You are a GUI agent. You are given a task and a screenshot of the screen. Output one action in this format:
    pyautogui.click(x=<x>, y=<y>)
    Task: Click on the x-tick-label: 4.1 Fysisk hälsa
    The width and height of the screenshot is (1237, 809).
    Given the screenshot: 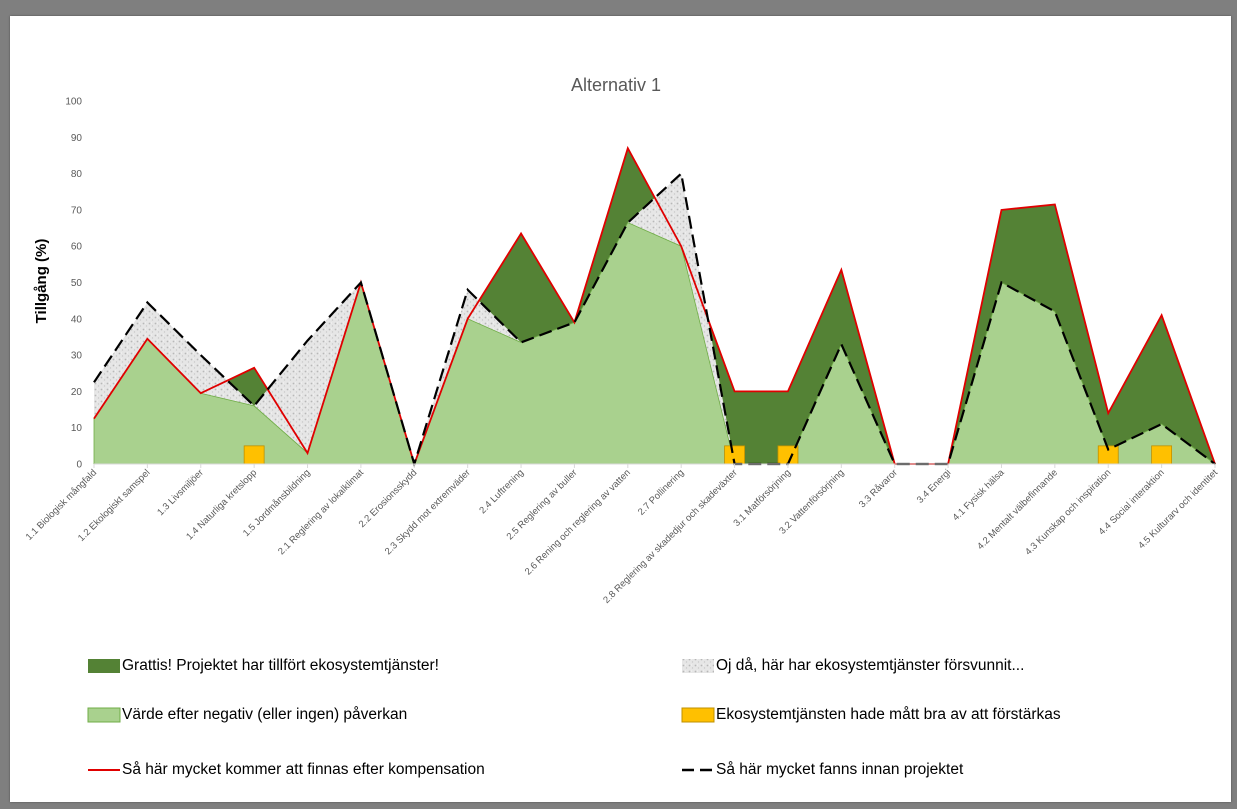 What is the action you would take?
    pyautogui.click(x=979, y=495)
    